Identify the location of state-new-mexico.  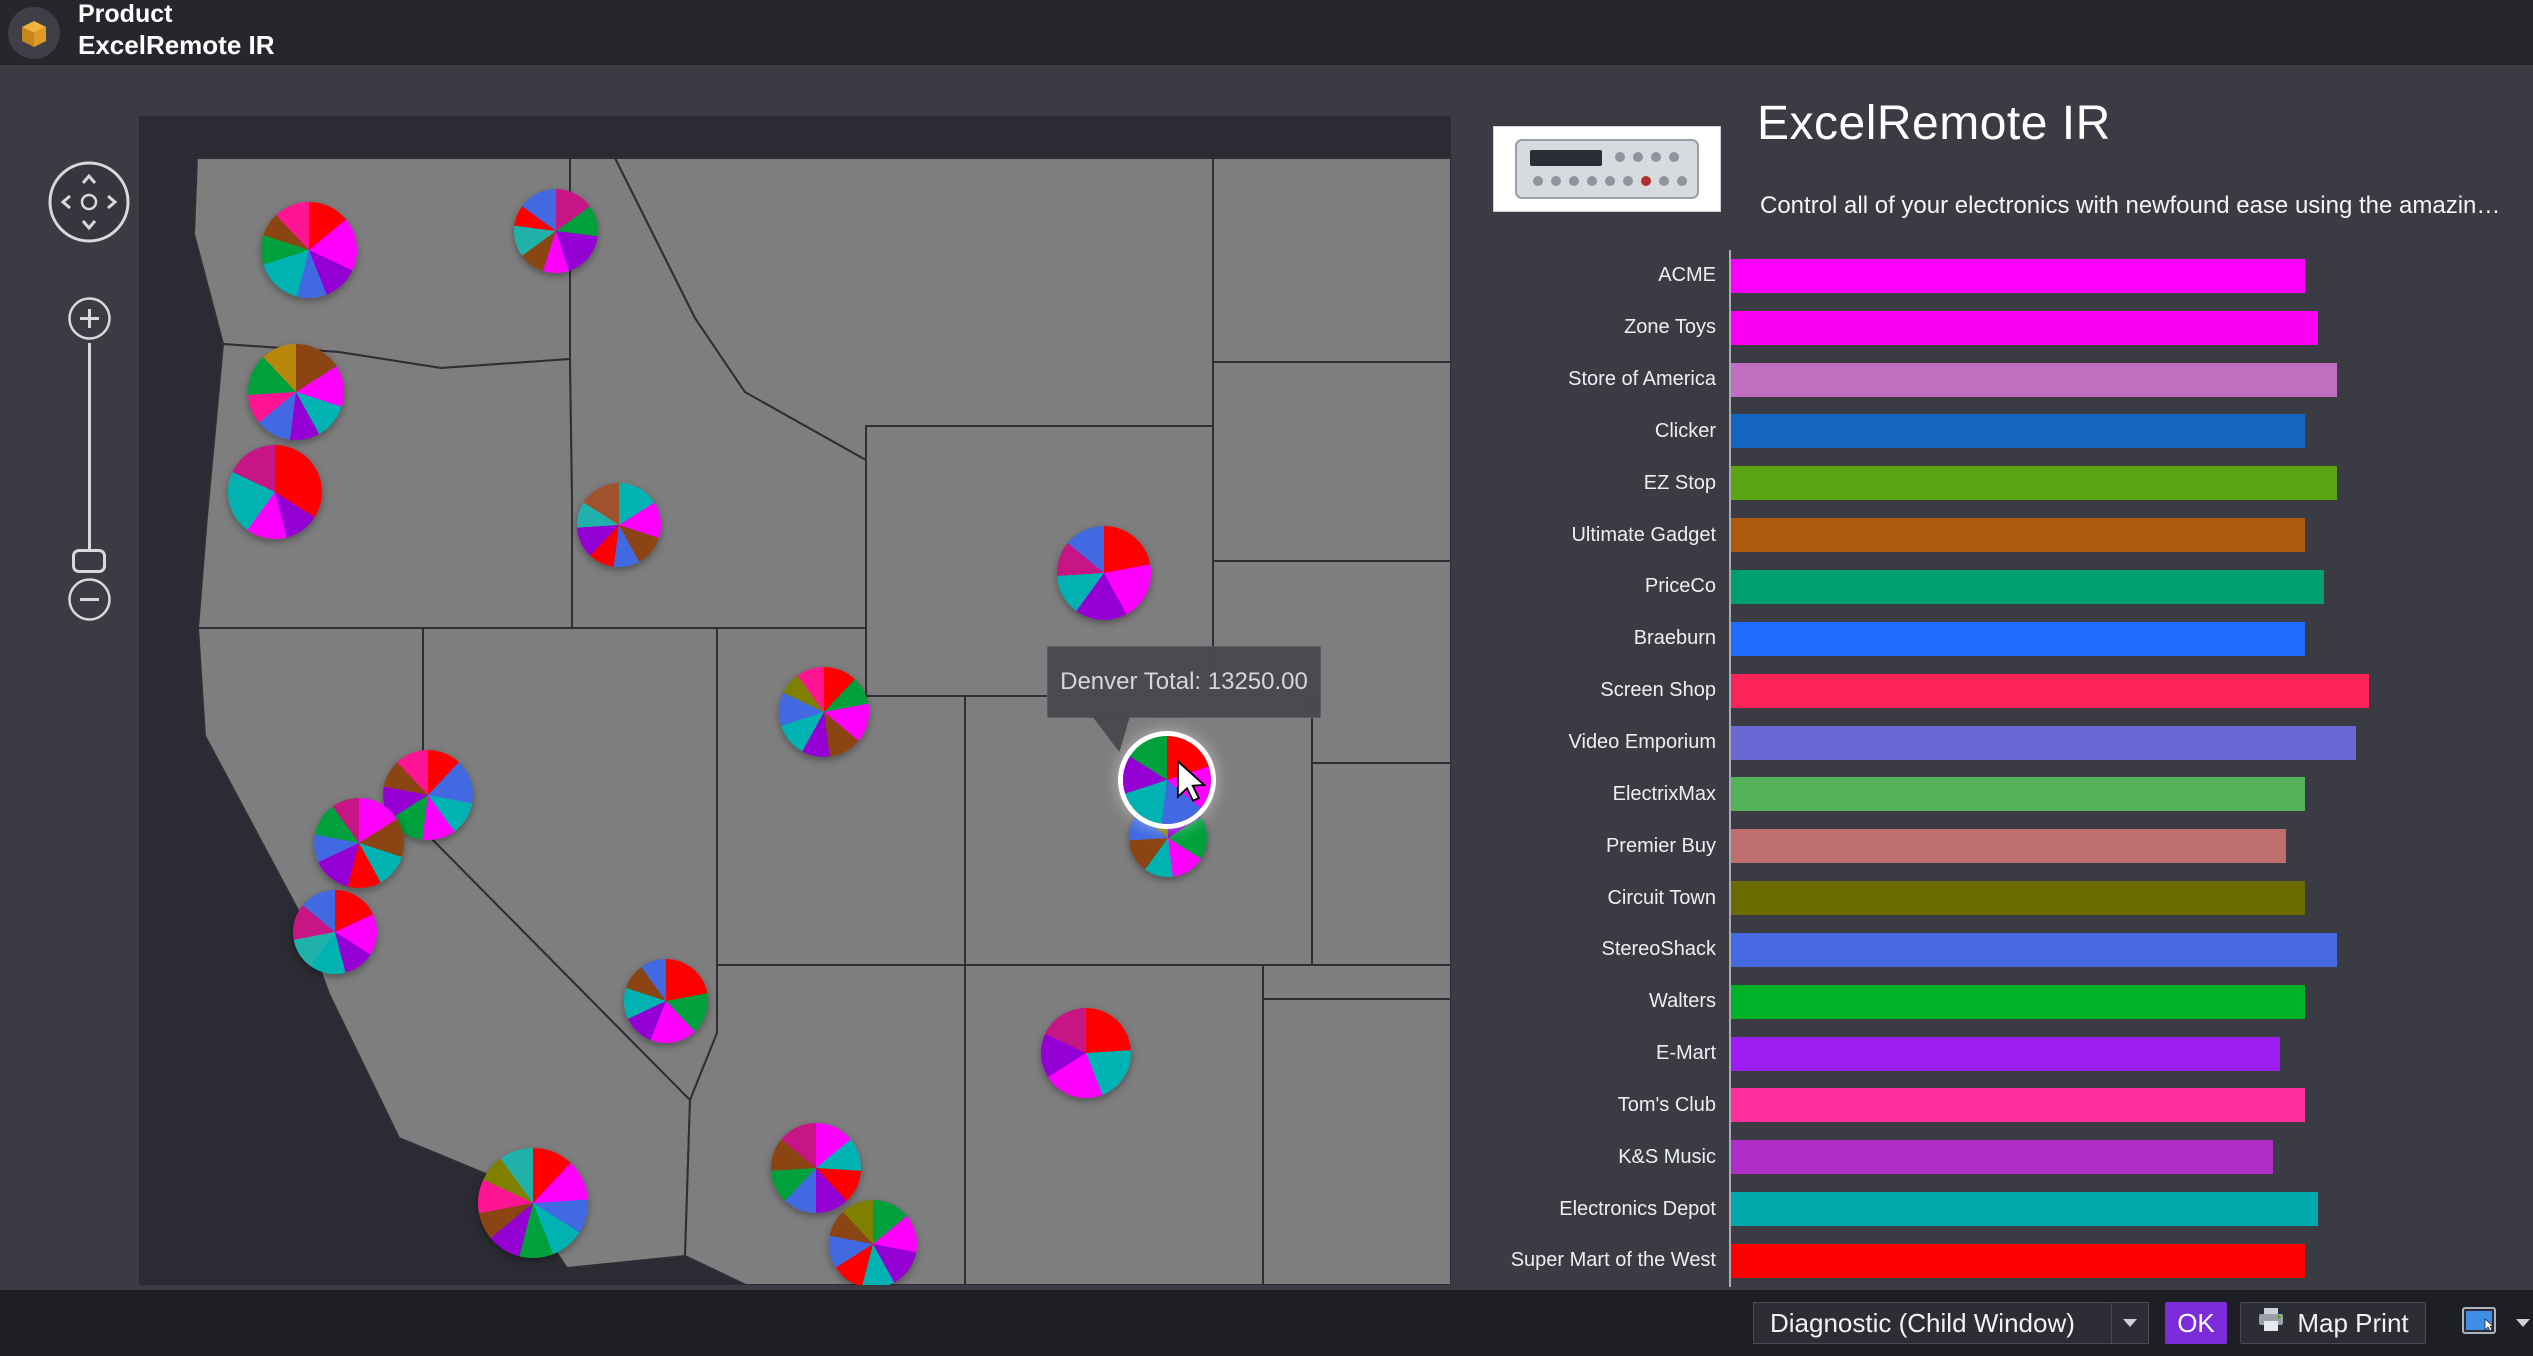
(1114, 1124).